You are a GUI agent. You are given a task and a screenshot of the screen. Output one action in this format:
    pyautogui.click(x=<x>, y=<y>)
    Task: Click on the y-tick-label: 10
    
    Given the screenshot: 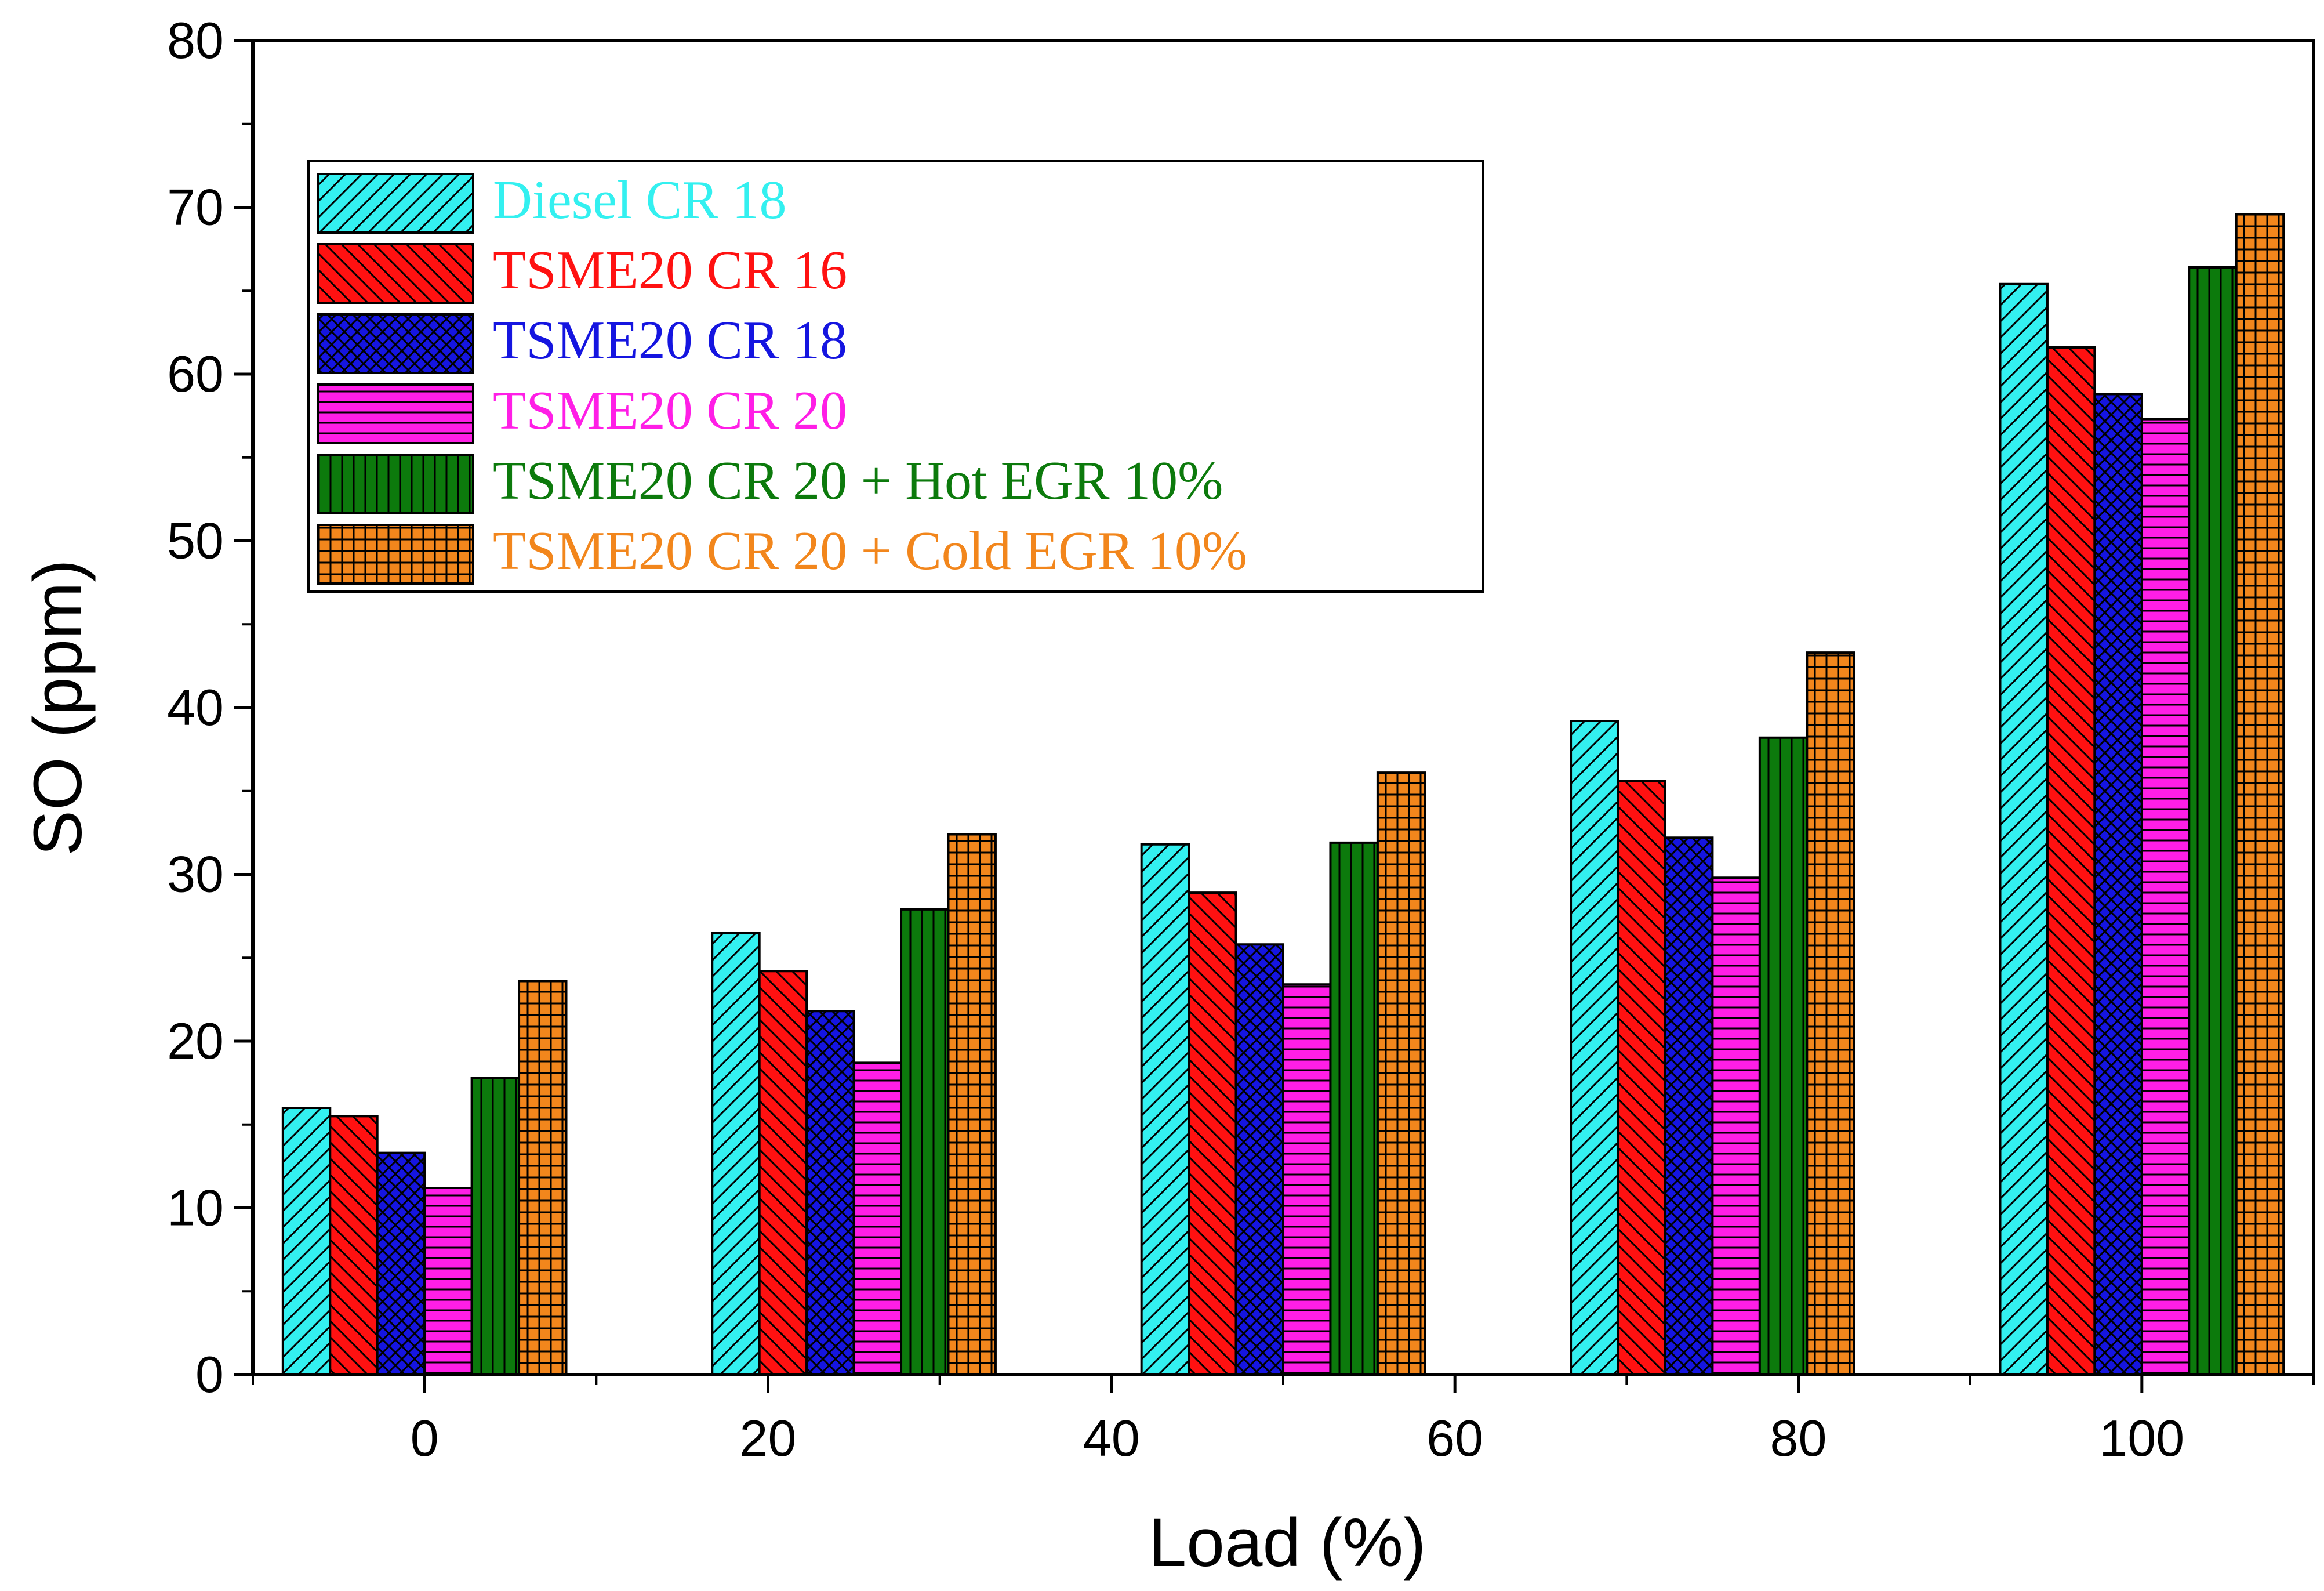 What is the action you would take?
    pyautogui.click(x=195, y=1208)
    